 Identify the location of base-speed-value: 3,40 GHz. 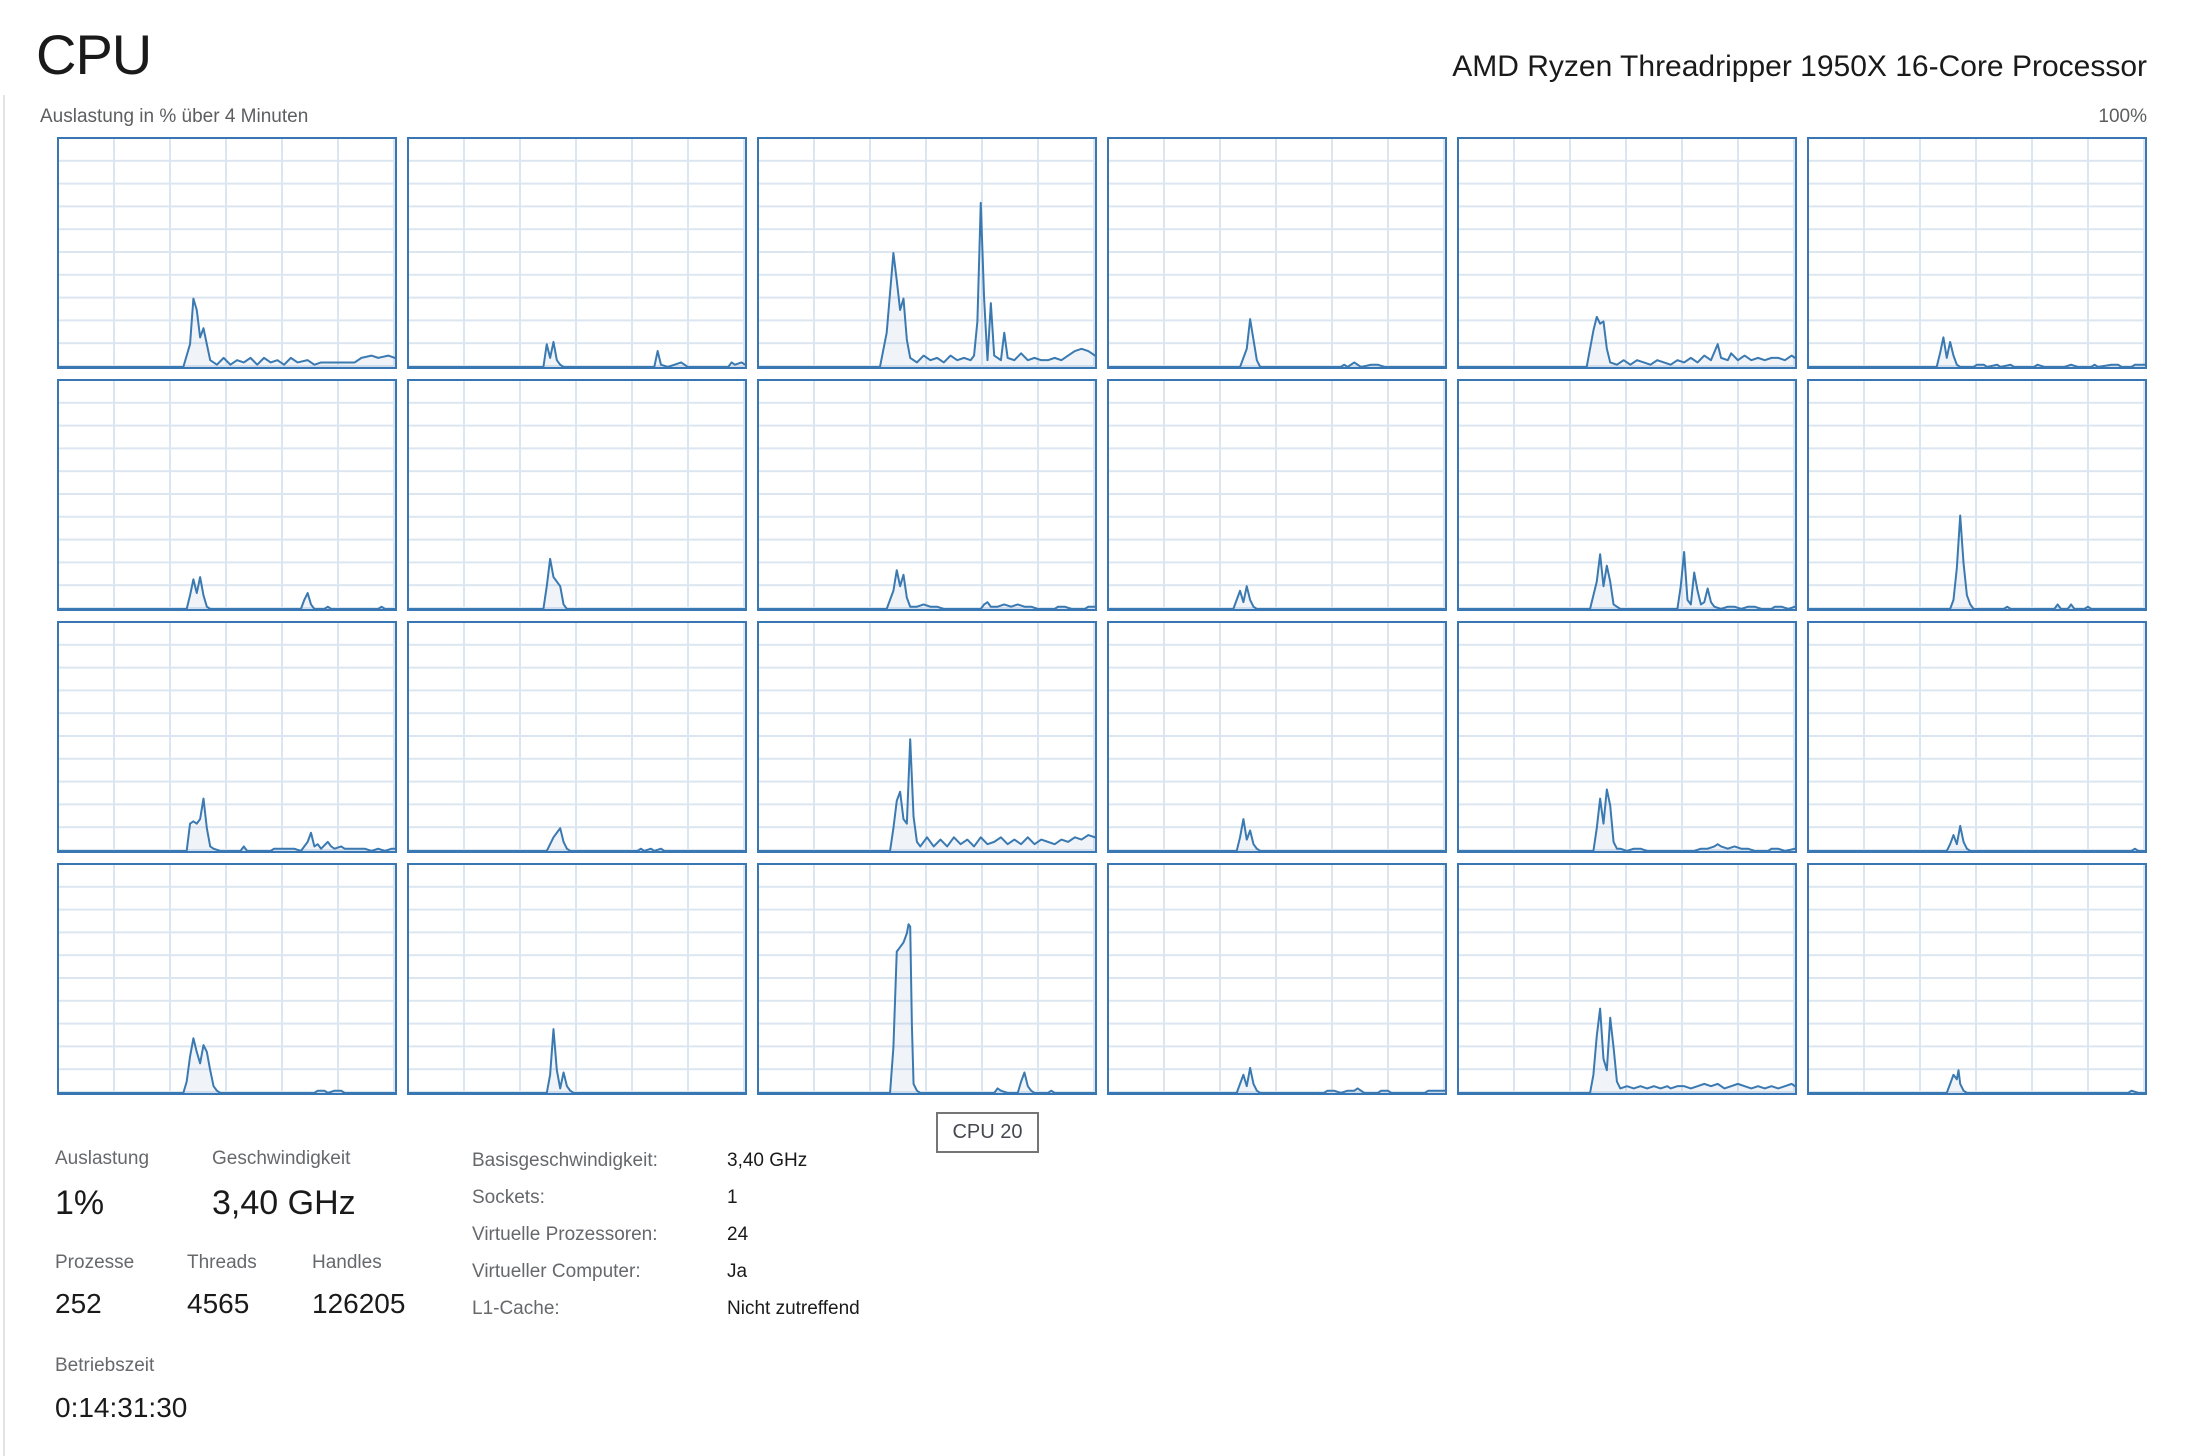
(767, 1160).